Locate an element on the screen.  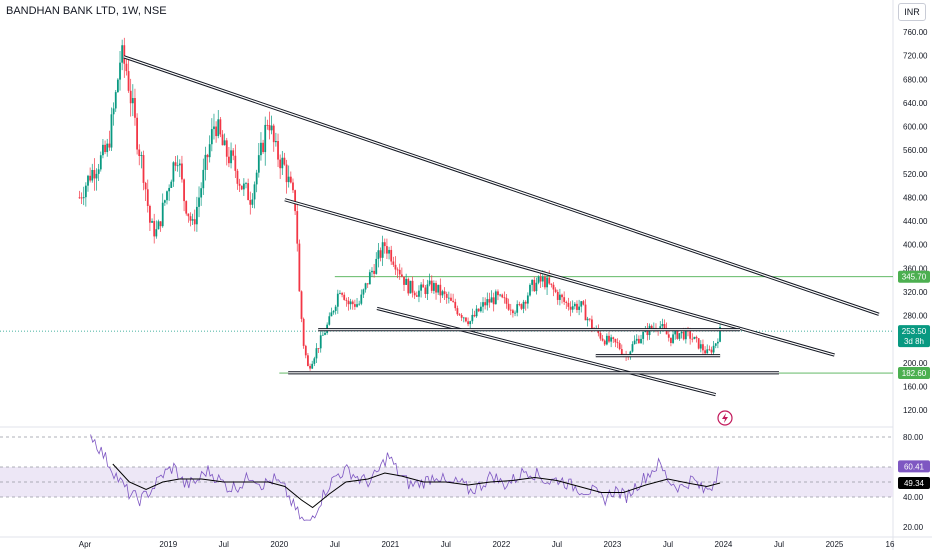
rsi-tick-label: 20.00 is located at coordinates (913, 527).